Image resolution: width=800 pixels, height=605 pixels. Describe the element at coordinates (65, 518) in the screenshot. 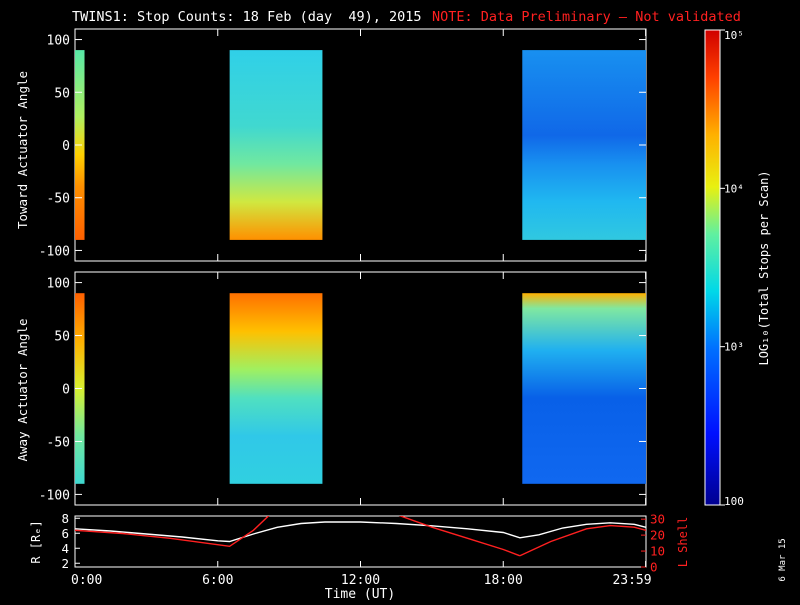

I see `orbit-left-tick-label: 8` at that location.